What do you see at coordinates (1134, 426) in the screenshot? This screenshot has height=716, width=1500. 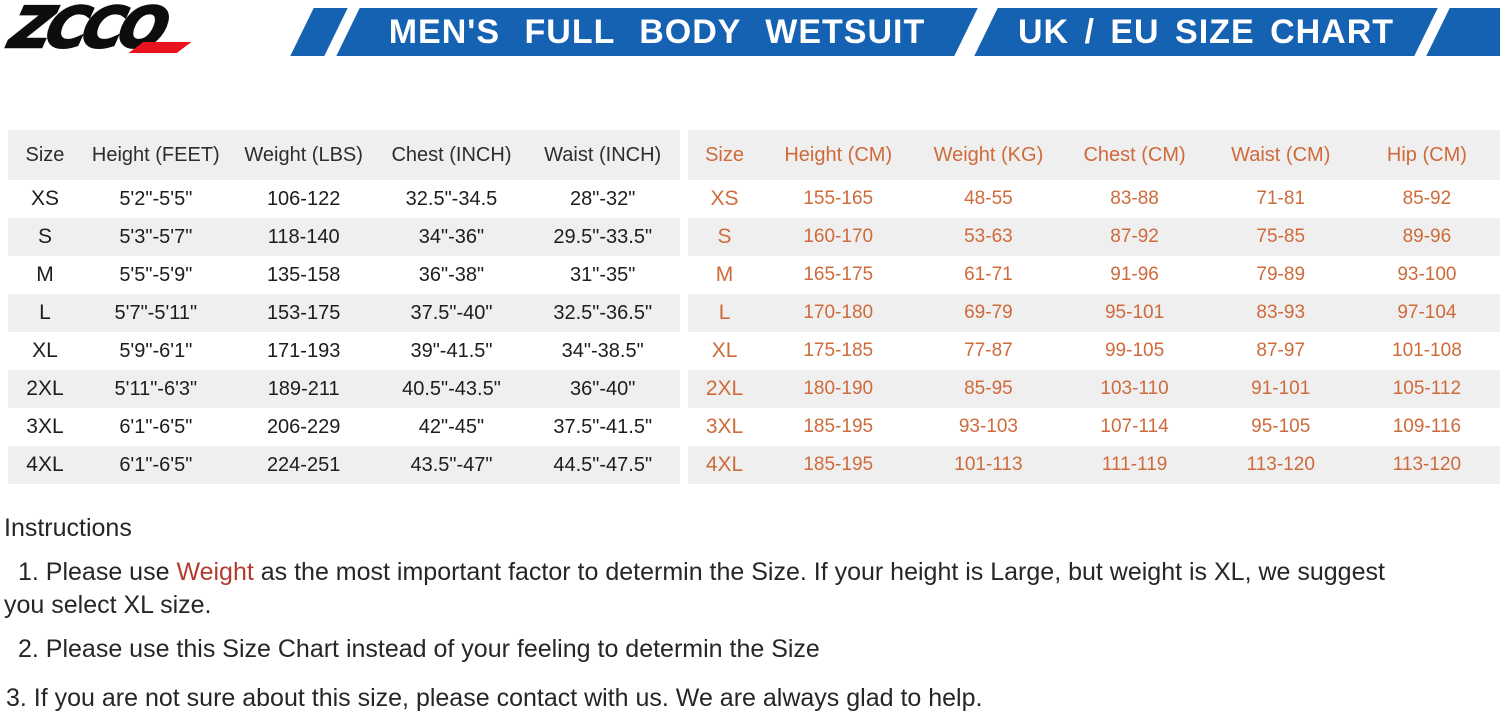 I see `table-cell: 107-114` at bounding box center [1134, 426].